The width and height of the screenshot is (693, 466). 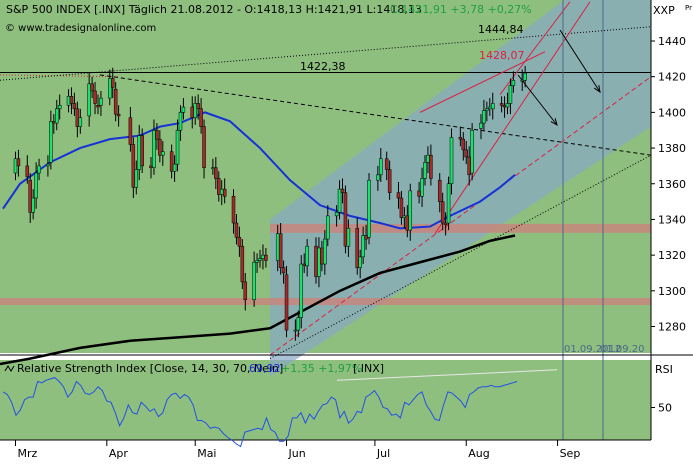 What do you see at coordinates (622, 349) in the screenshot?
I see `label-date-2: 01.09.20` at bounding box center [622, 349].